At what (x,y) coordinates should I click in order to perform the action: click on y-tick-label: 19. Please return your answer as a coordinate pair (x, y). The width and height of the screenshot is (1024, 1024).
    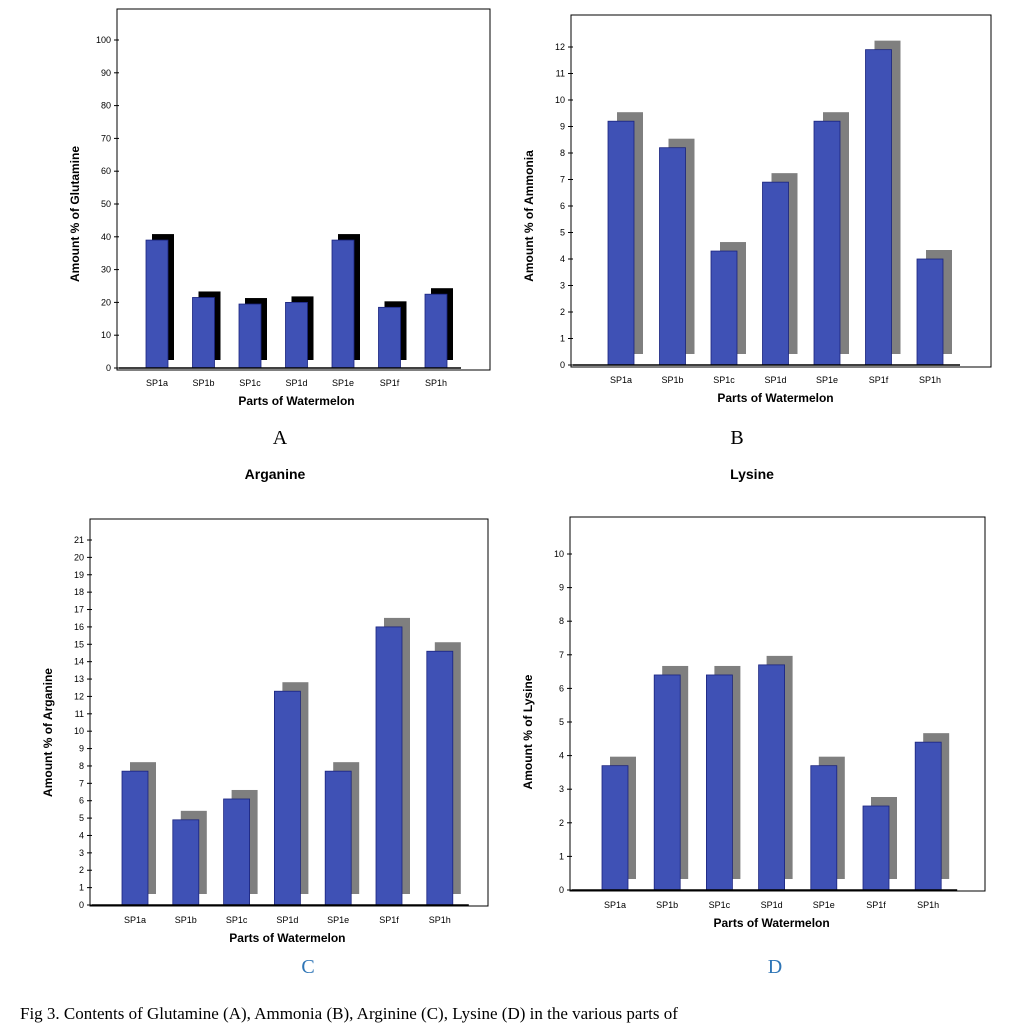
    Looking at the image, I should click on (79, 575).